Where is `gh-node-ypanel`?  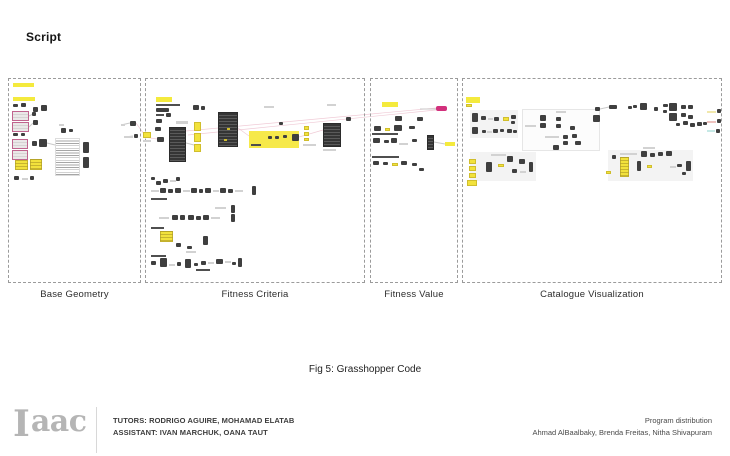
gh-node-ypanel is located at coordinates (21, 165).